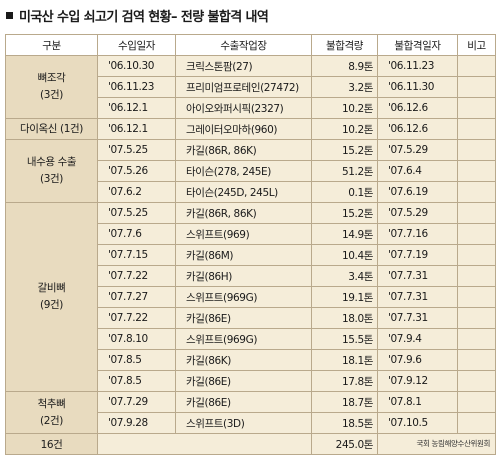  I want to click on category-label: 다이옥신 (1건), so click(51, 128).